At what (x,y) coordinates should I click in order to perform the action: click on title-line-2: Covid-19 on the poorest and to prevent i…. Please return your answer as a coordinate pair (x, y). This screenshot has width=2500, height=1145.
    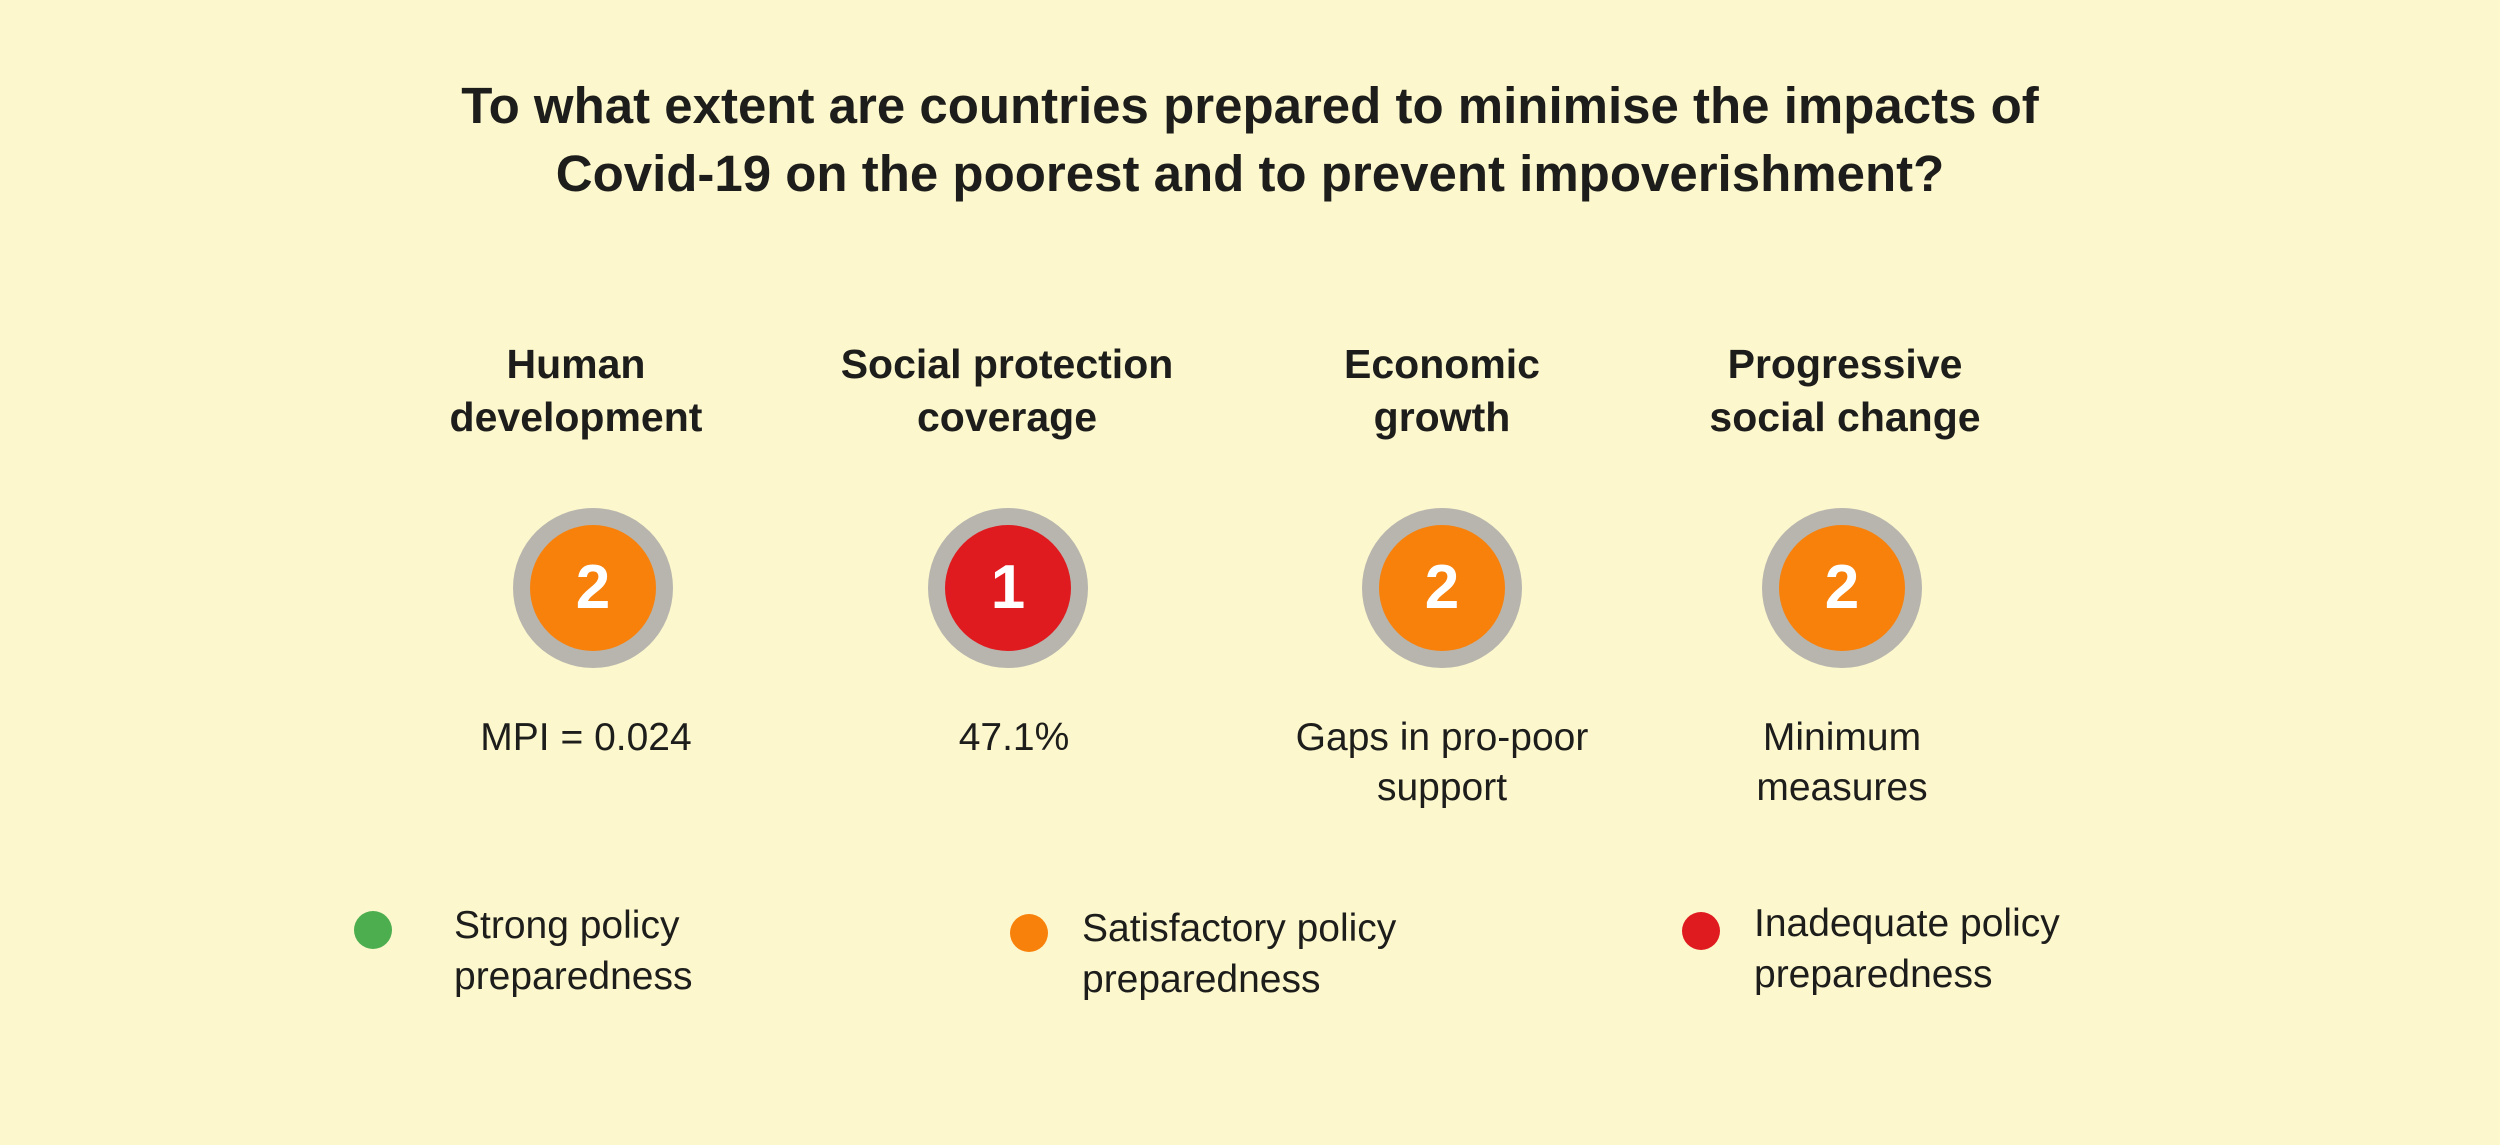
    Looking at the image, I should click on (1250, 173).